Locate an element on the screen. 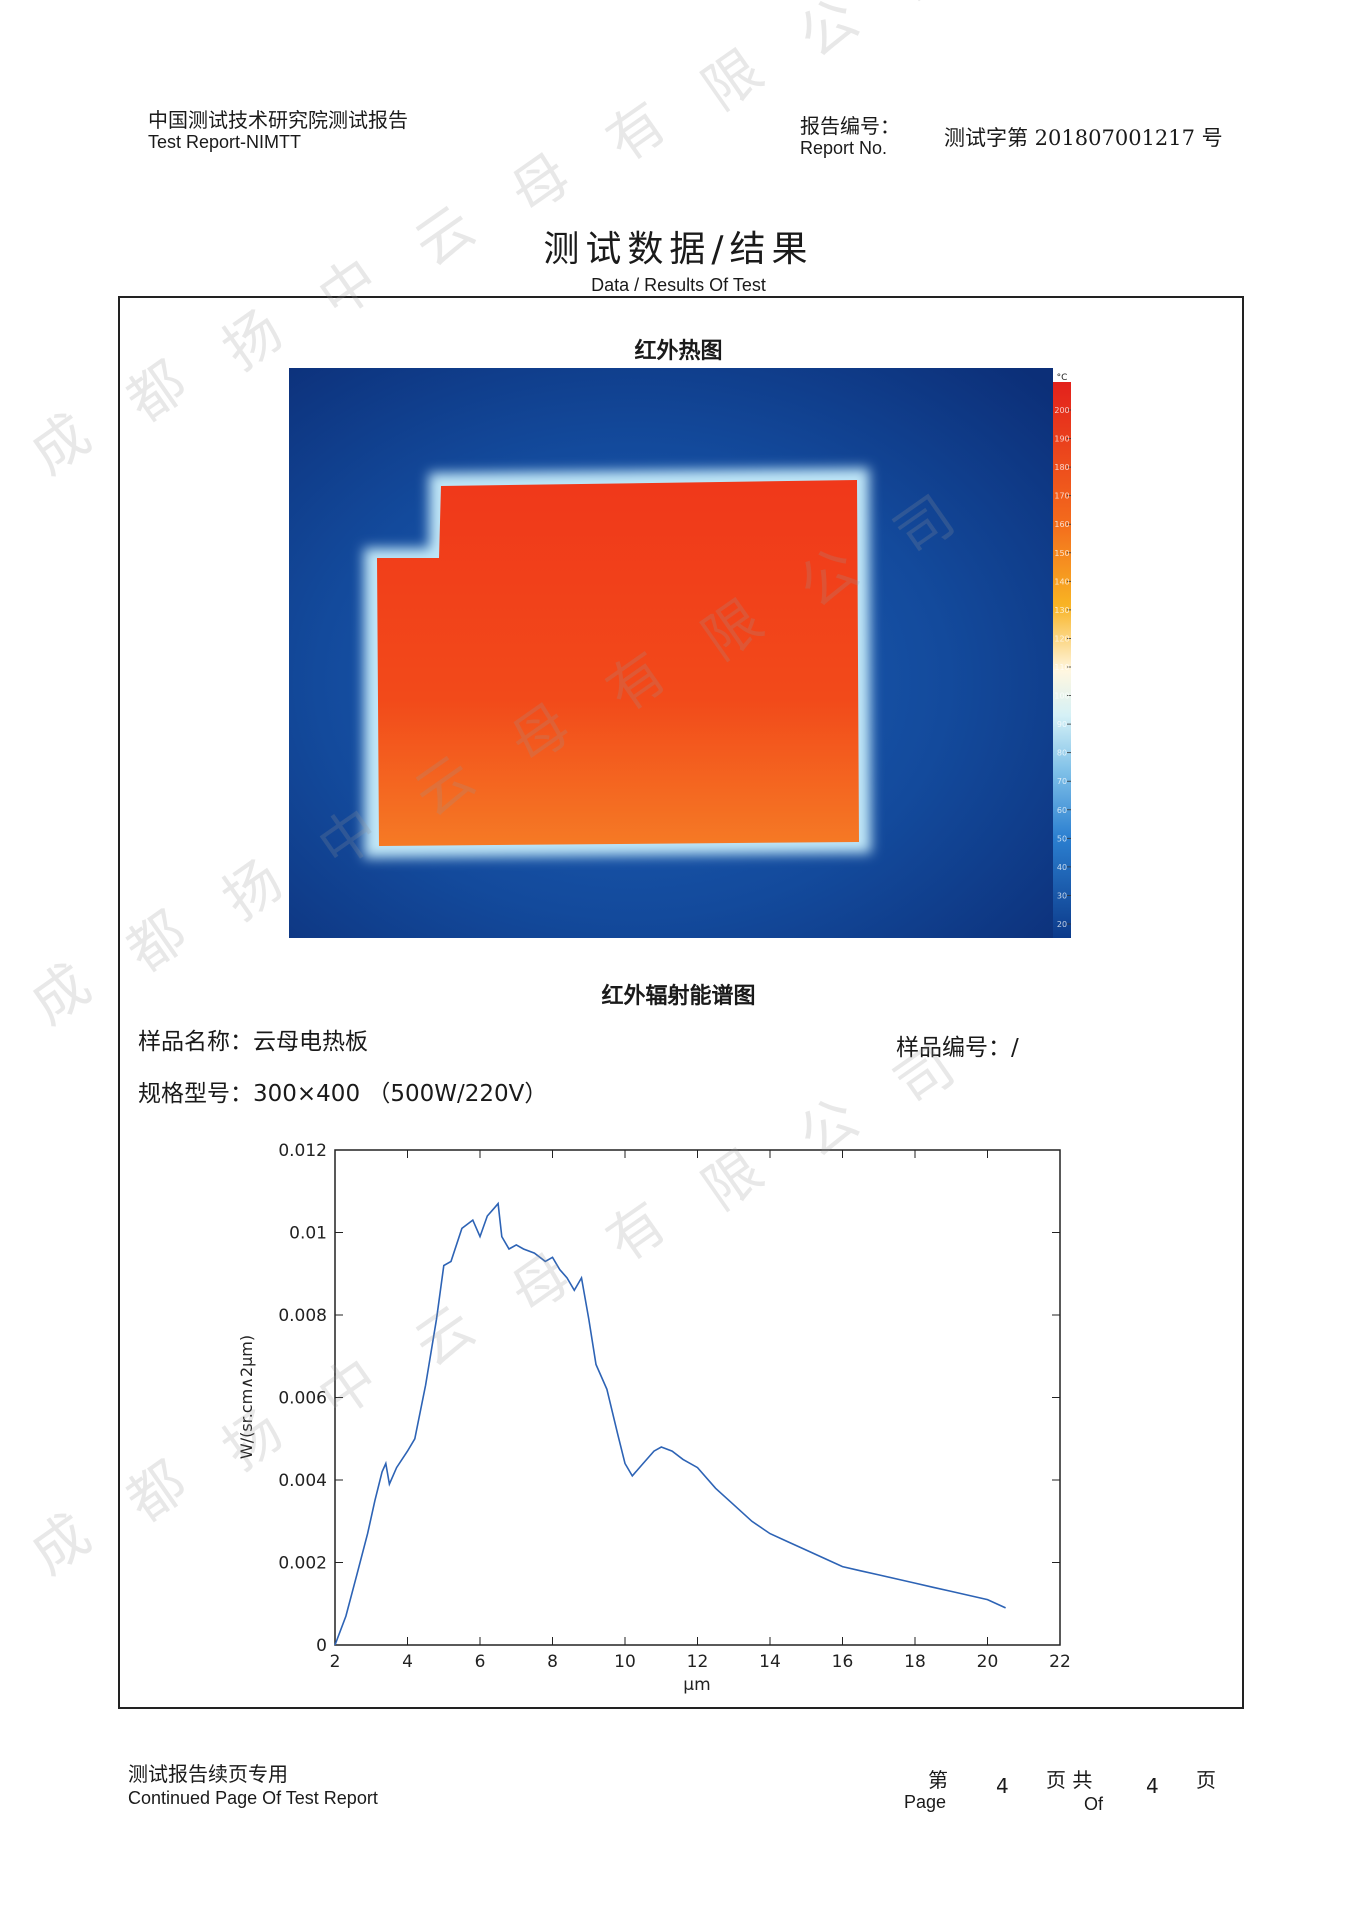  color-scale-tick-label: 80 is located at coordinates (1062, 753).